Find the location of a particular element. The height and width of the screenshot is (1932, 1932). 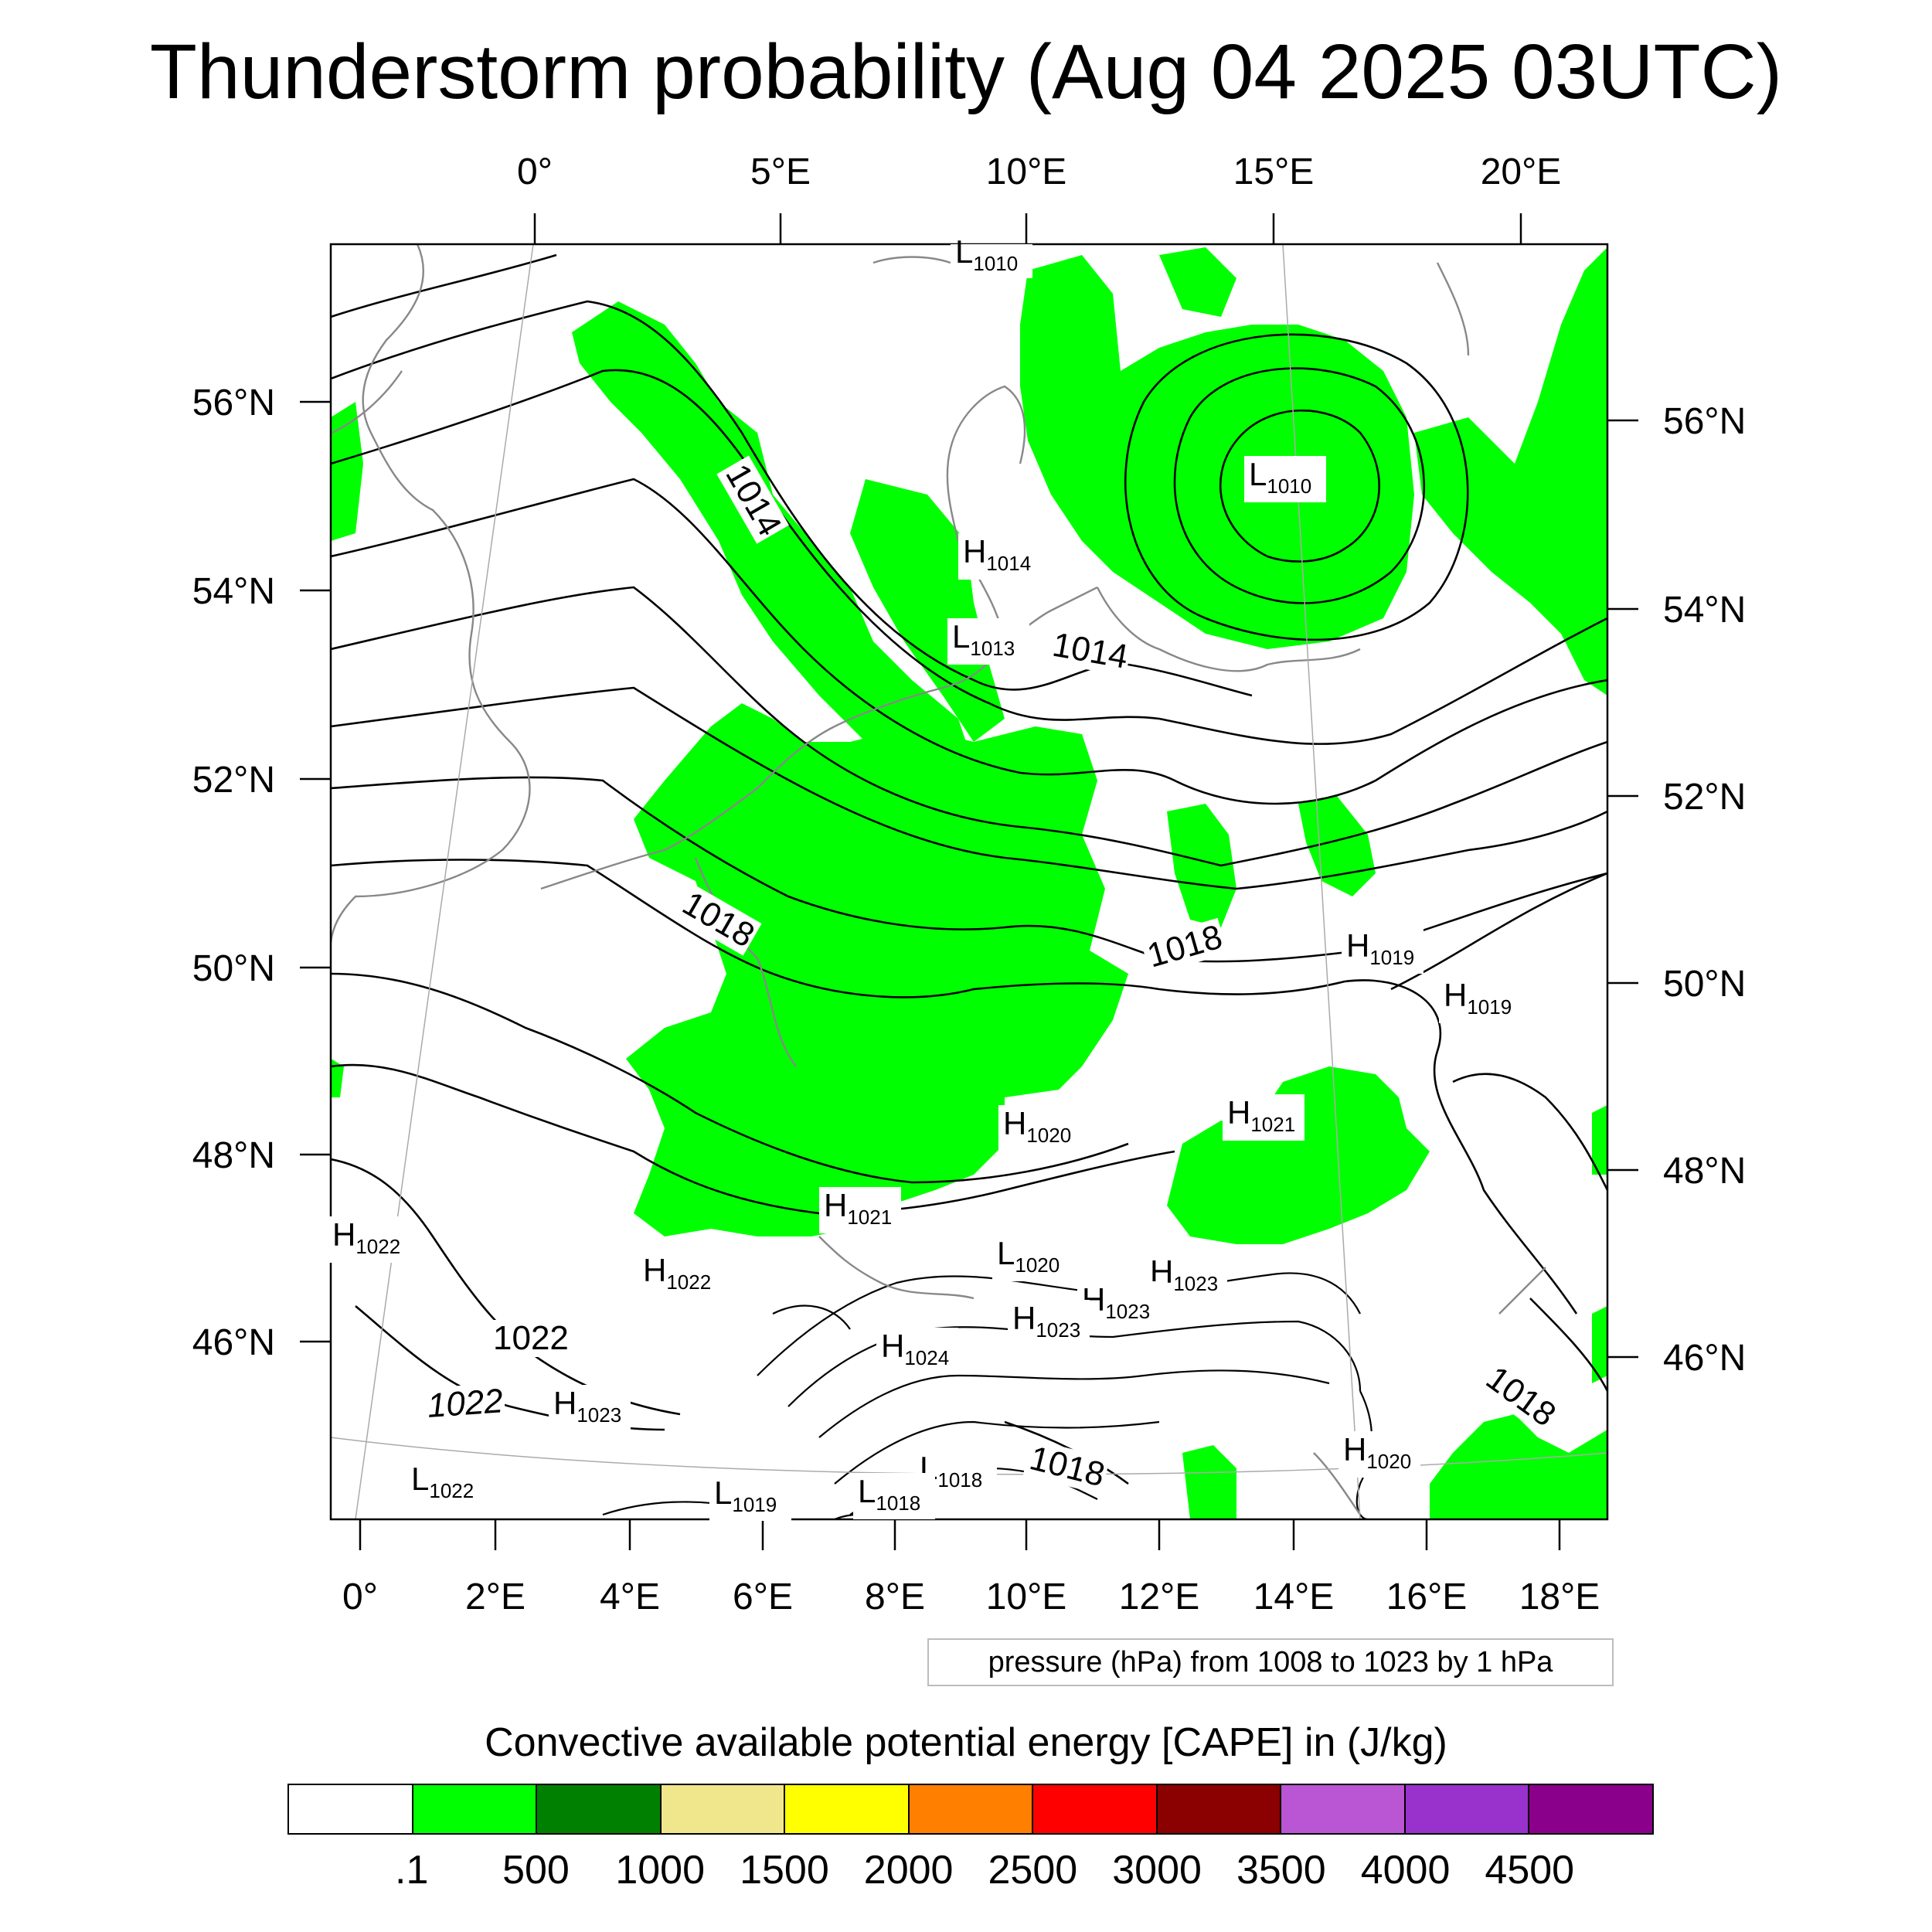

pressure-center-label: L1018 is located at coordinates (894, 1496).